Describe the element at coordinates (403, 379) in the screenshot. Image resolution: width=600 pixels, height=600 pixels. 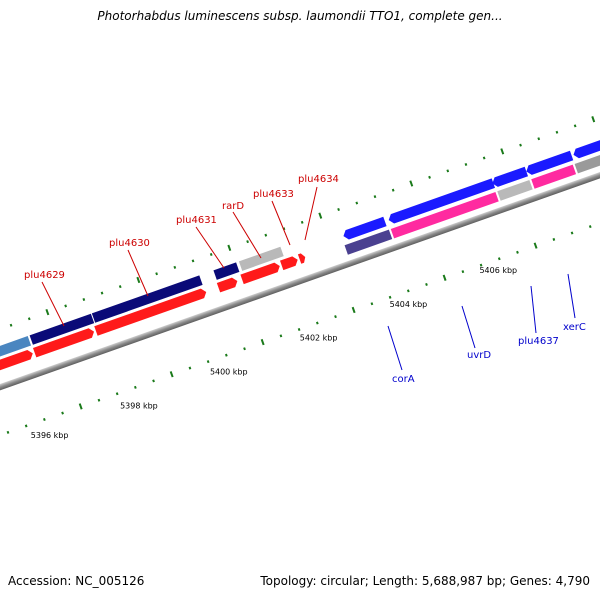
I see `gene-label-corA: corA` at that location.